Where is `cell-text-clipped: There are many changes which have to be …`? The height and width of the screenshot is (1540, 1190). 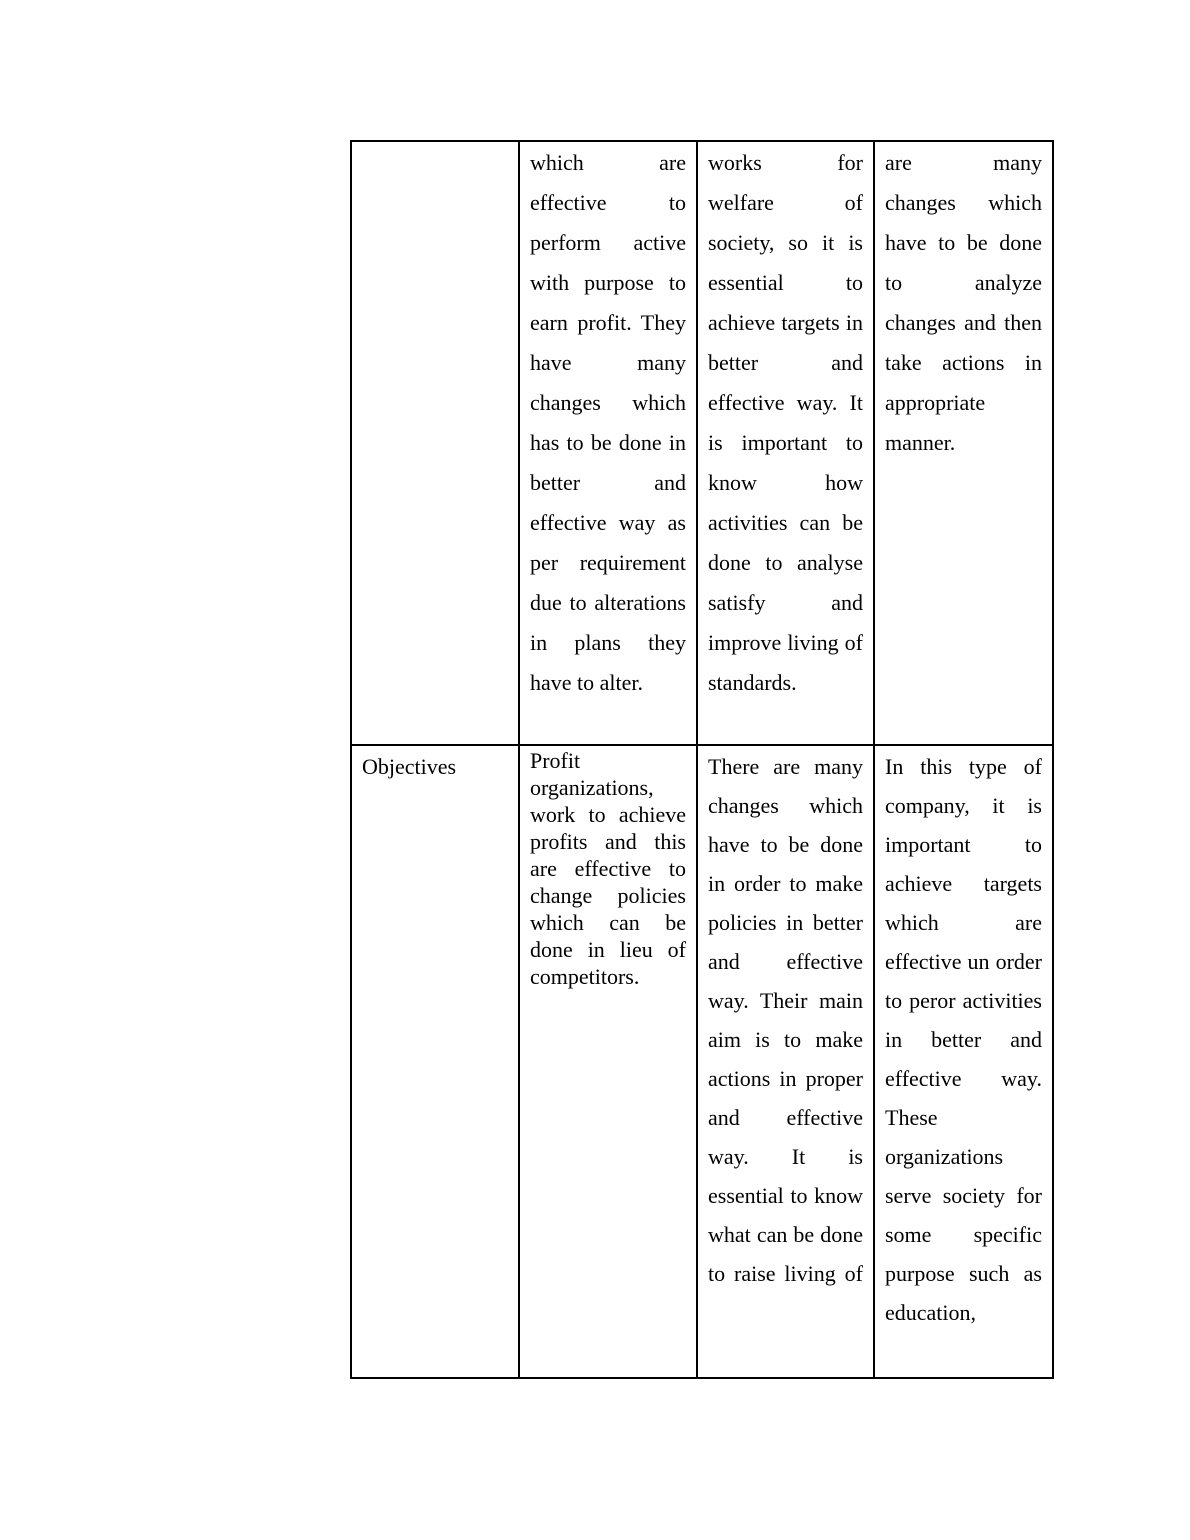 cell-text-clipped: There are many changes which have to be … is located at coordinates (785, 1020).